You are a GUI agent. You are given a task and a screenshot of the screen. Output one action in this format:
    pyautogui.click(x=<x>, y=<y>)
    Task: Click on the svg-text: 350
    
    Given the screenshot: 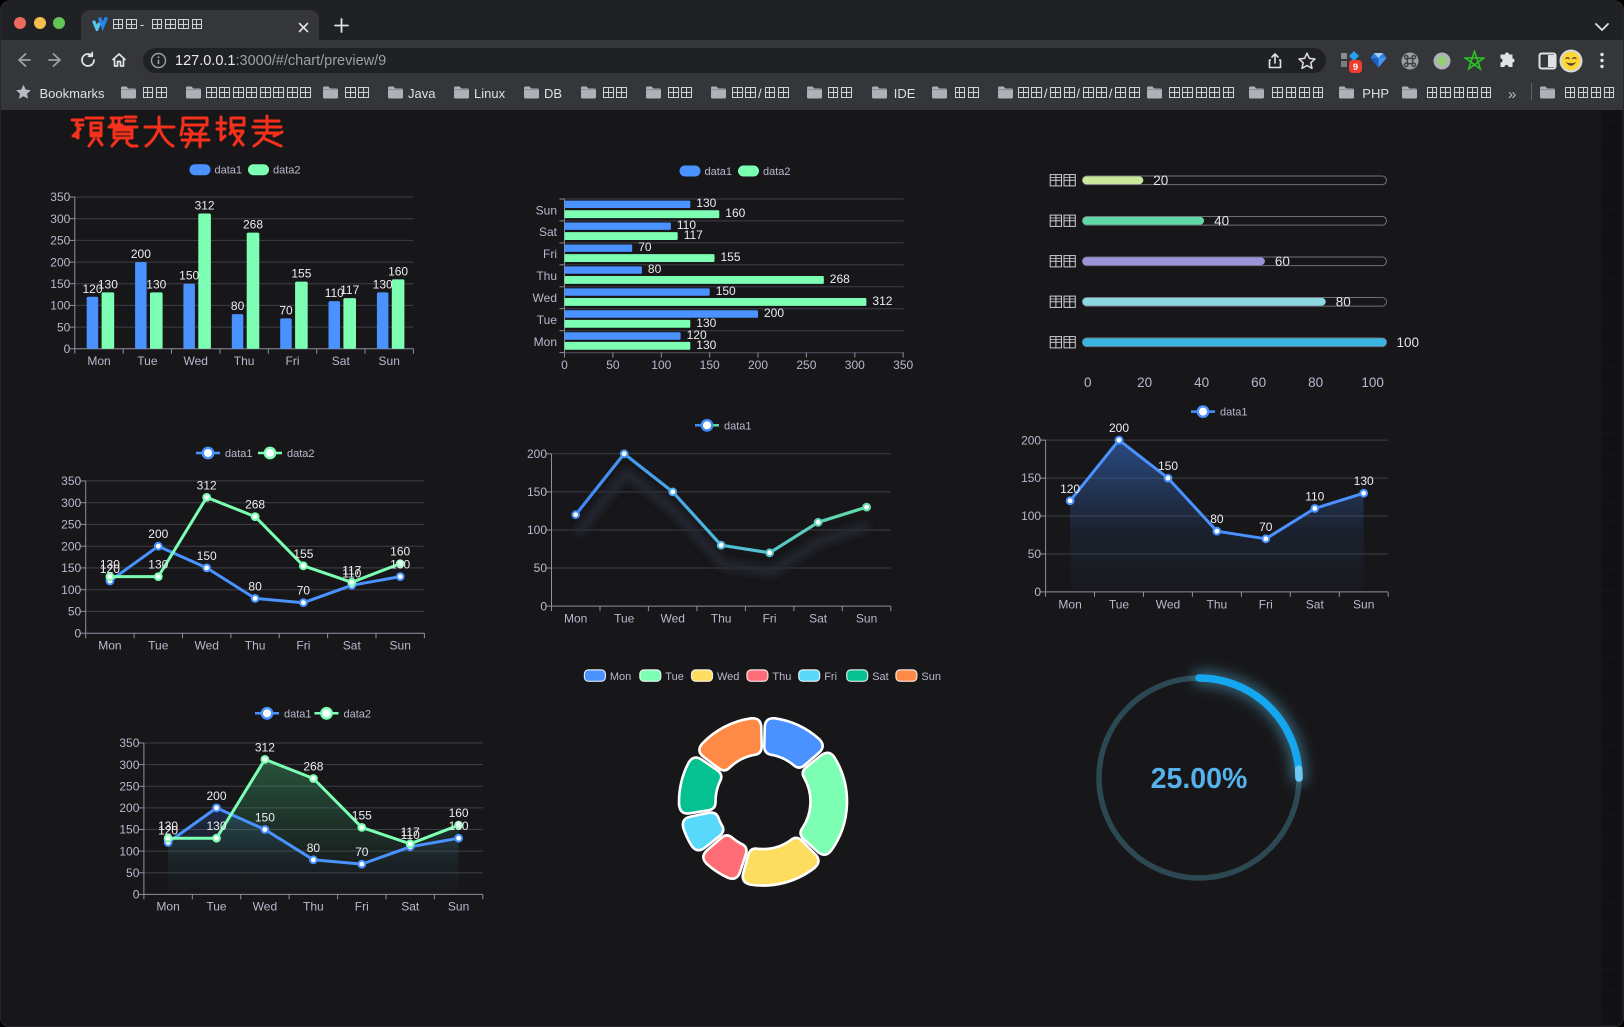 What is the action you would take?
    pyautogui.click(x=60, y=197)
    